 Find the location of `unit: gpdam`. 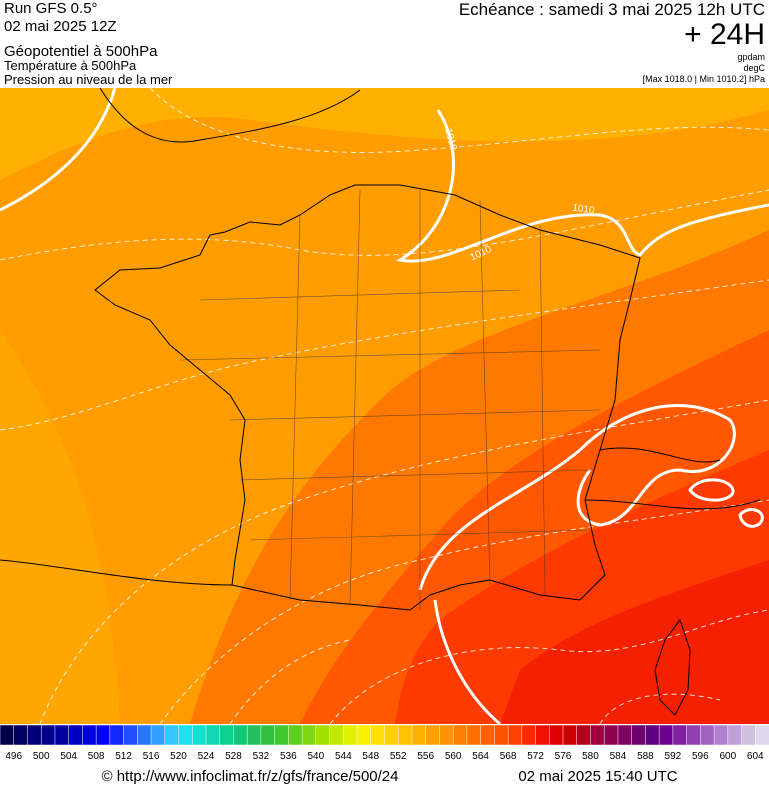

unit: gpdam is located at coordinates (751, 57).